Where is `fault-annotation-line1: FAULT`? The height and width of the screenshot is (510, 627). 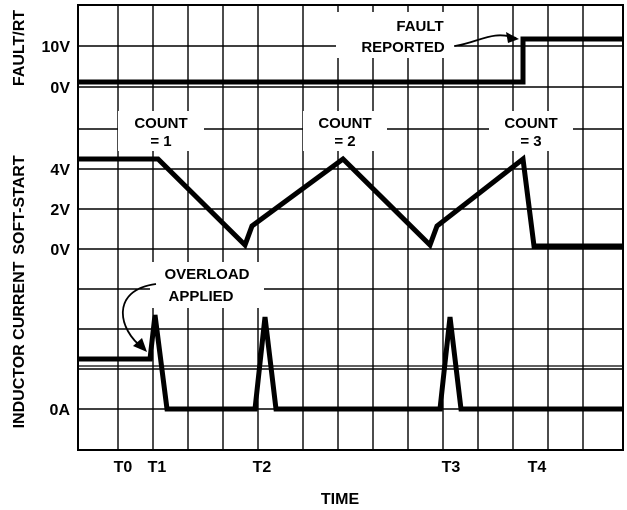 fault-annotation-line1: FAULT is located at coordinates (419, 26).